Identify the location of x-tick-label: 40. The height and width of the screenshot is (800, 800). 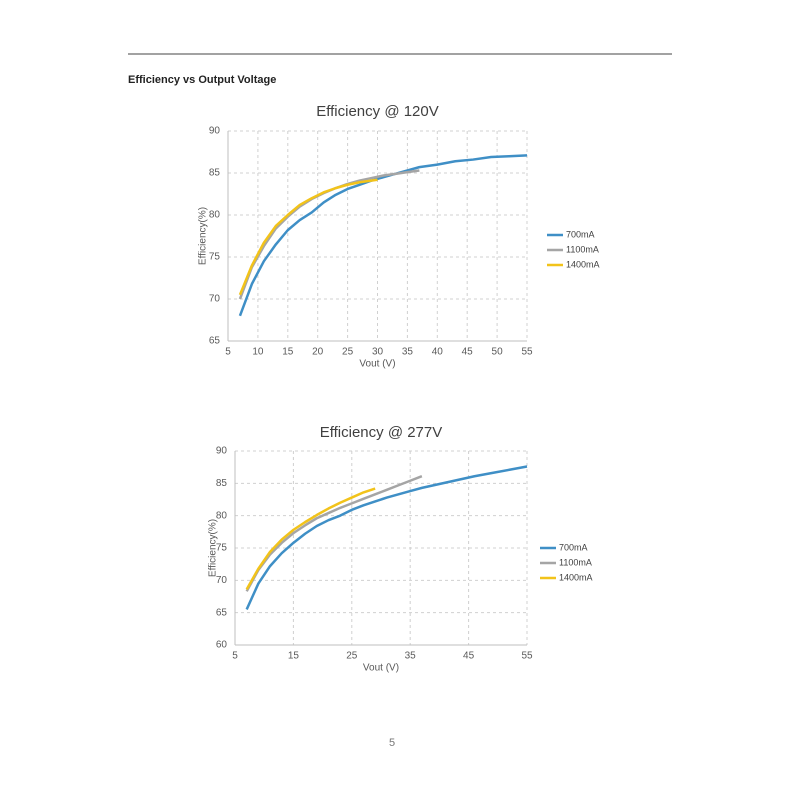
(438, 352).